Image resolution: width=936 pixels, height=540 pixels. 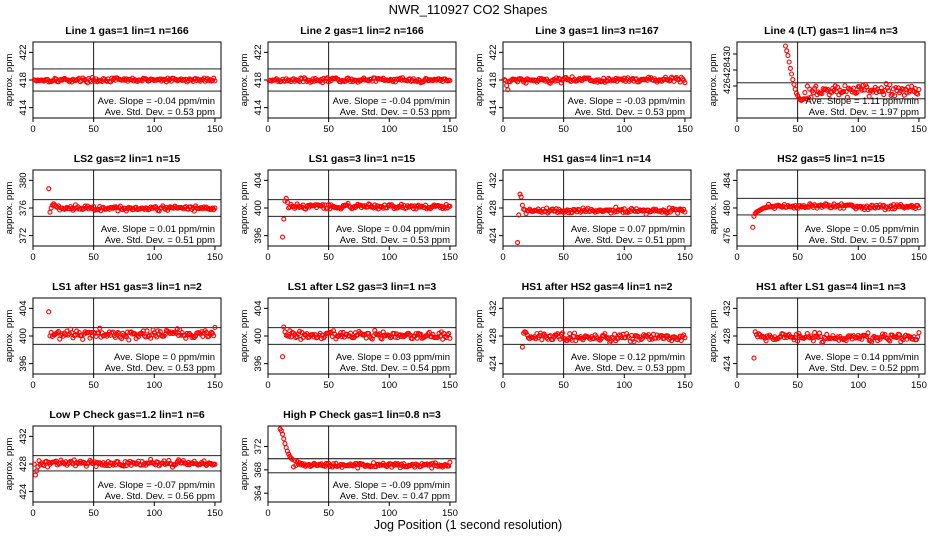 I want to click on y-tick-label: 432, so click(x=493, y=180).